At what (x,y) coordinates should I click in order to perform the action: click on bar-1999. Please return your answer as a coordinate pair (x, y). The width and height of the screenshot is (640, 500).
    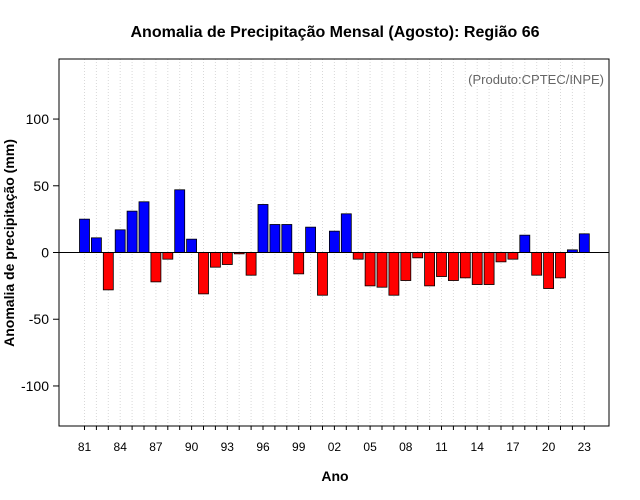
    Looking at the image, I should click on (299, 263).